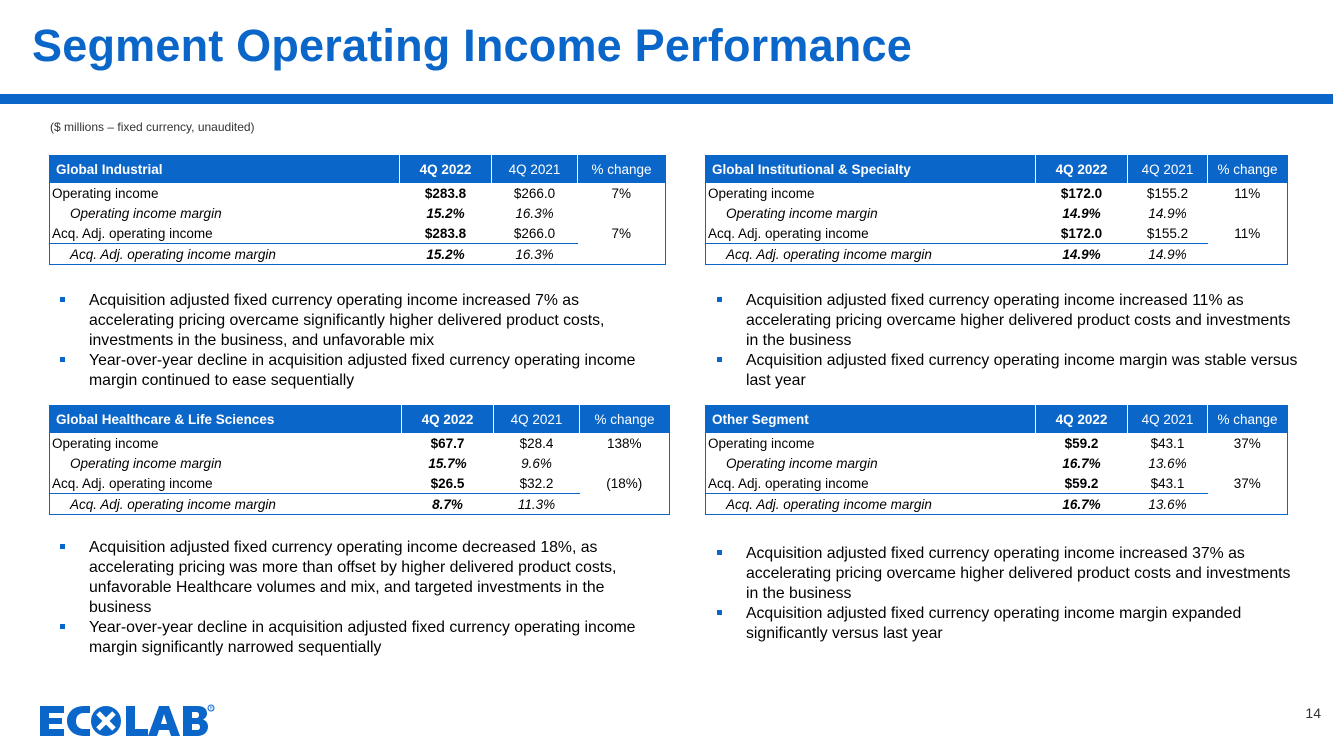 The height and width of the screenshot is (749, 1333). Describe the element at coordinates (358, 193) in the screenshot. I see `table-row: Operating income $283.8 $266.0 7%` at that location.